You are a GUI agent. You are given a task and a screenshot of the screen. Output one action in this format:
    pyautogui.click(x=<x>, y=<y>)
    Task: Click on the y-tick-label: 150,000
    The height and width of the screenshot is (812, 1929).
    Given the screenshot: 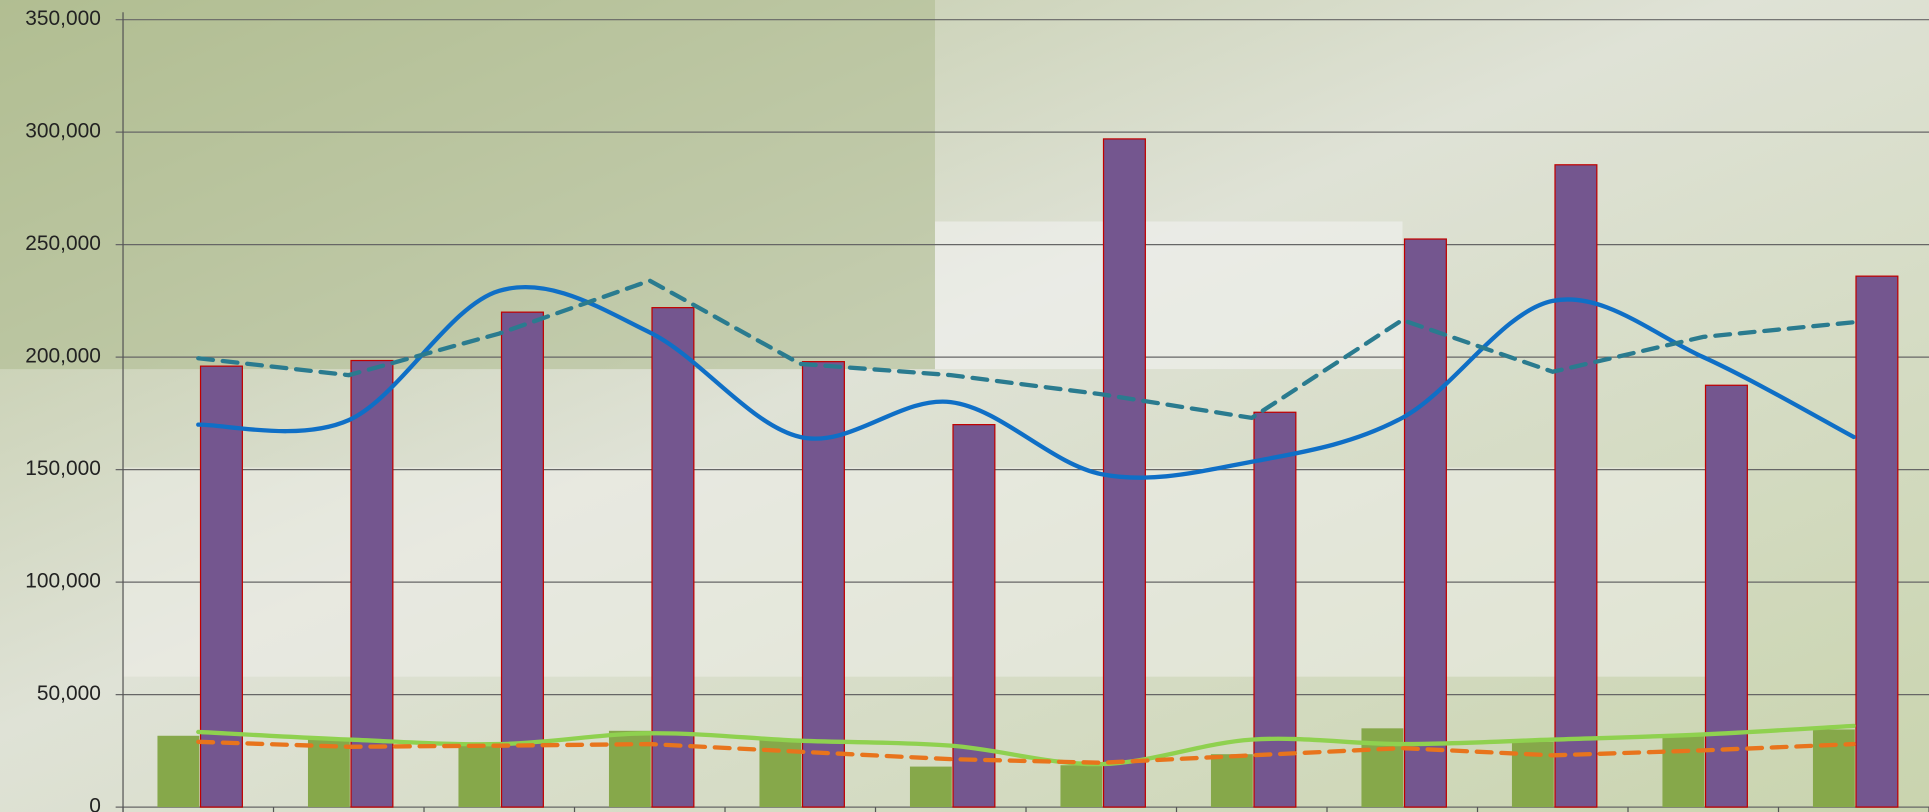 What is the action you would take?
    pyautogui.click(x=63, y=468)
    